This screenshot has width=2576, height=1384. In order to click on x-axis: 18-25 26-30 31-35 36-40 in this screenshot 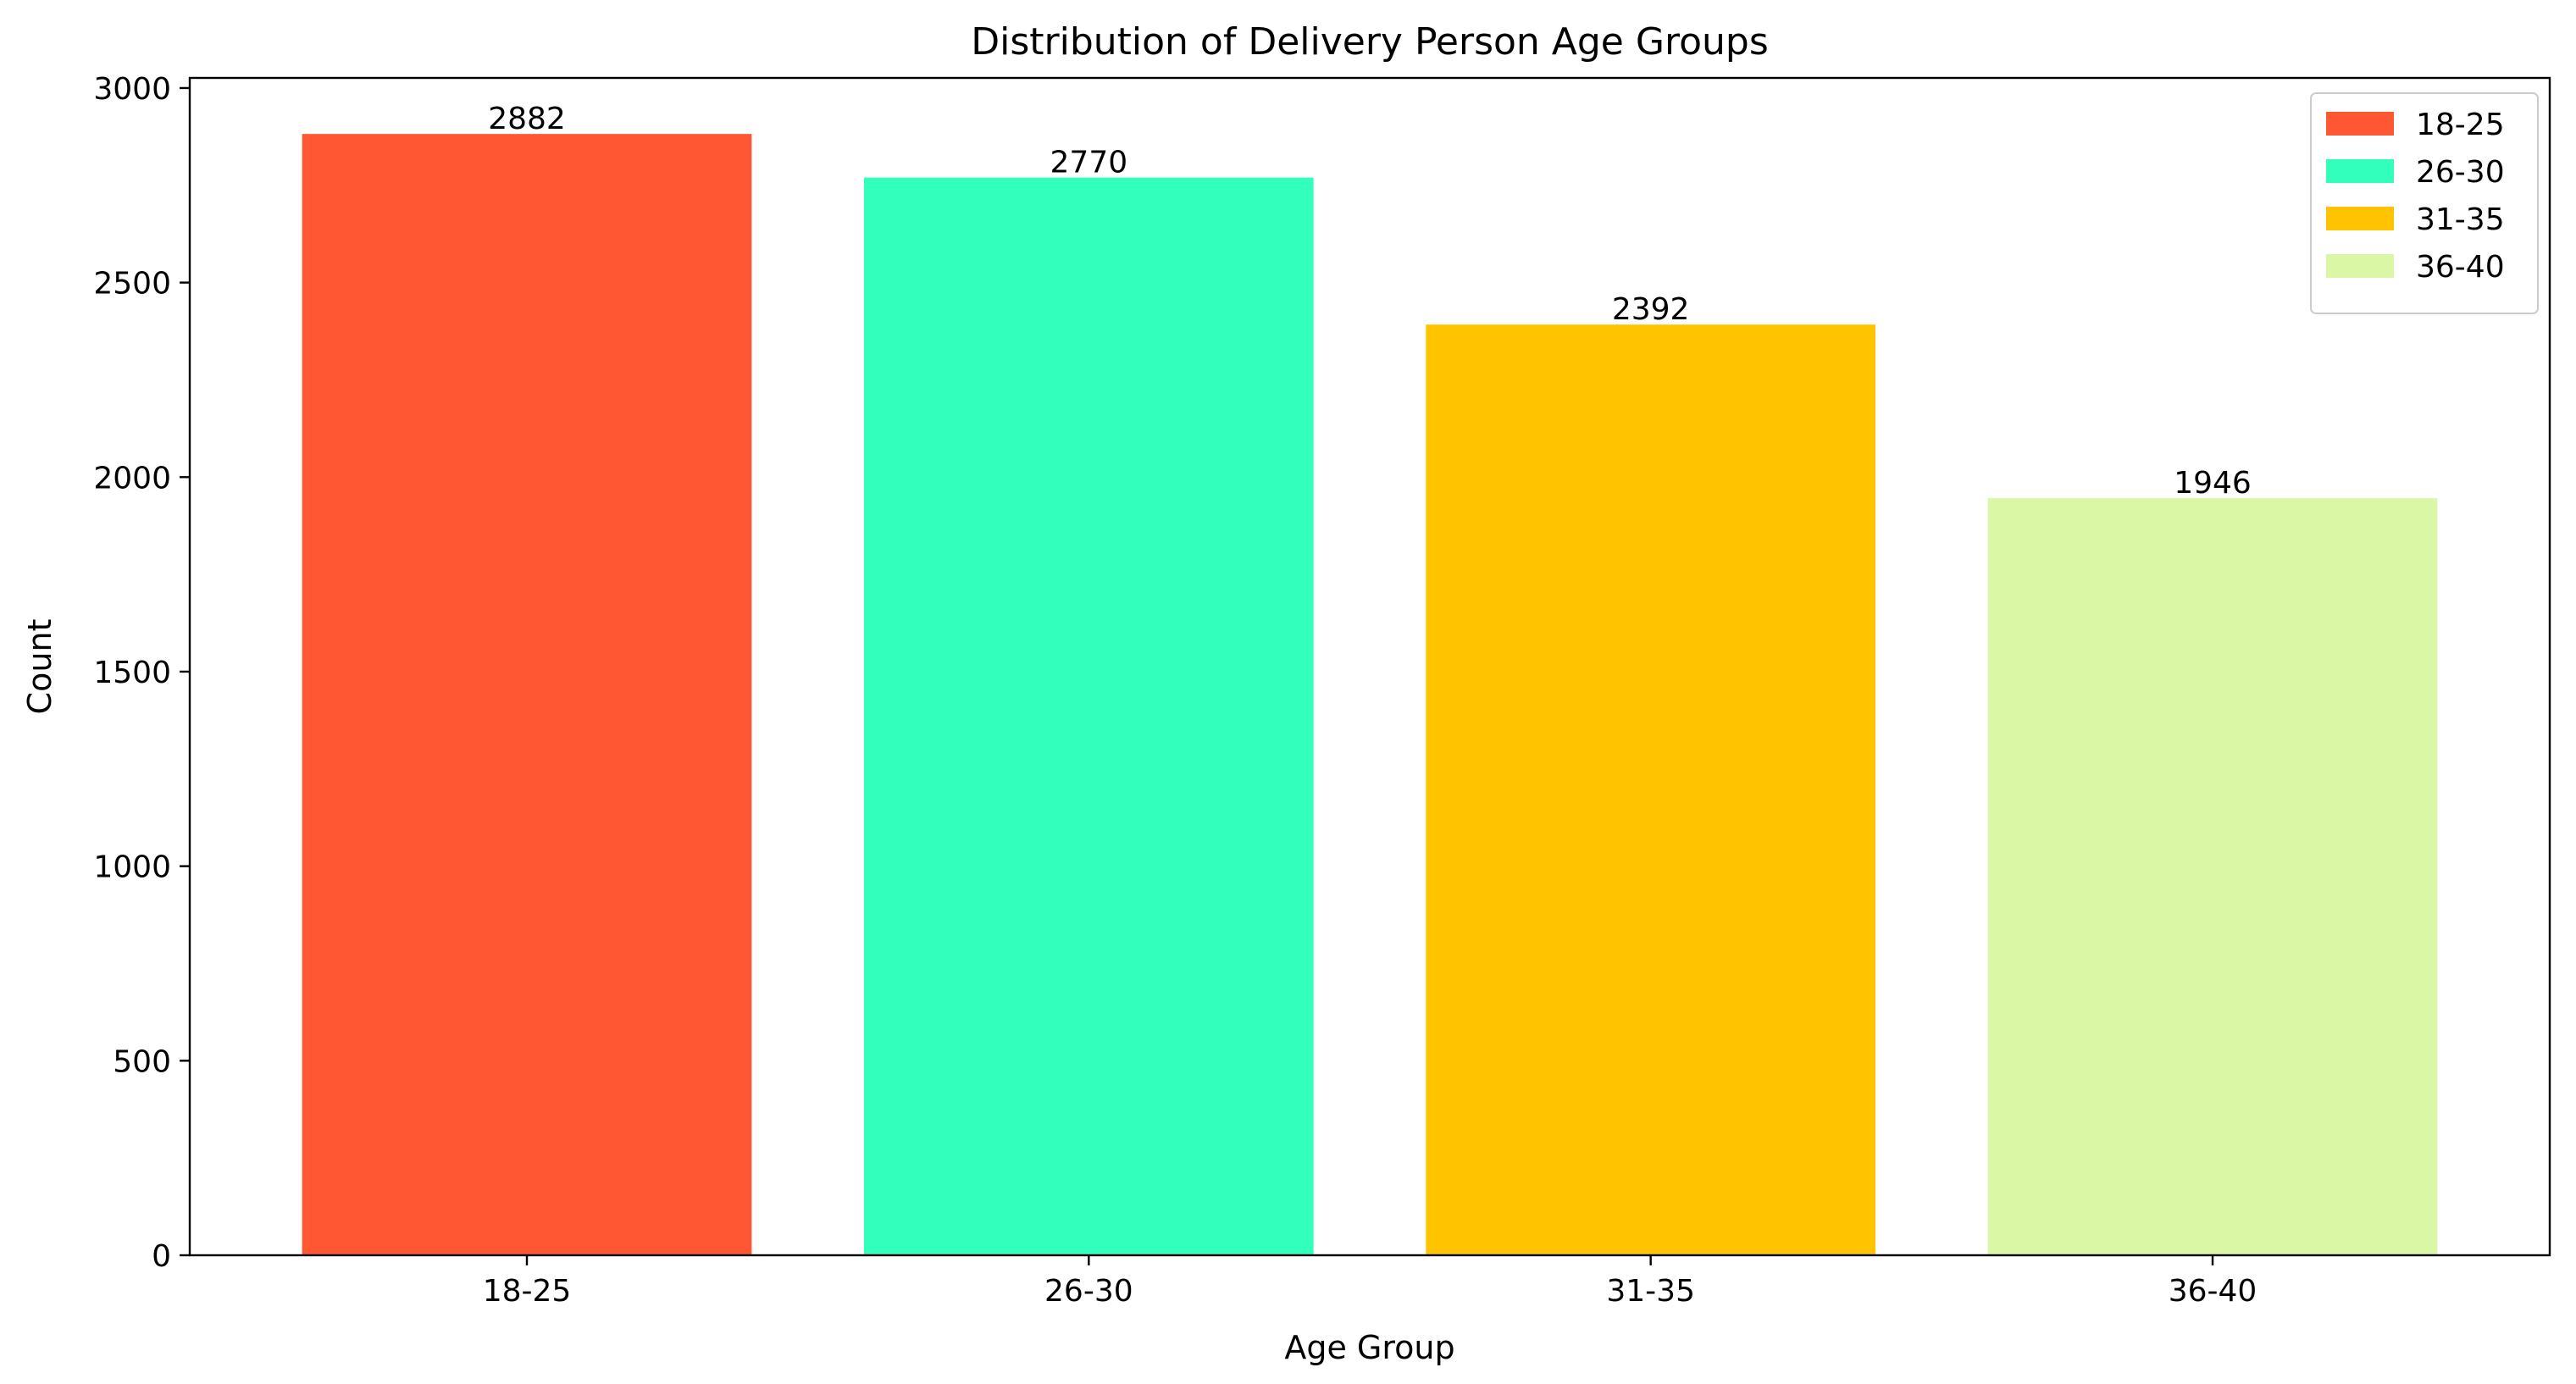, I will do `click(1370, 1282)`.